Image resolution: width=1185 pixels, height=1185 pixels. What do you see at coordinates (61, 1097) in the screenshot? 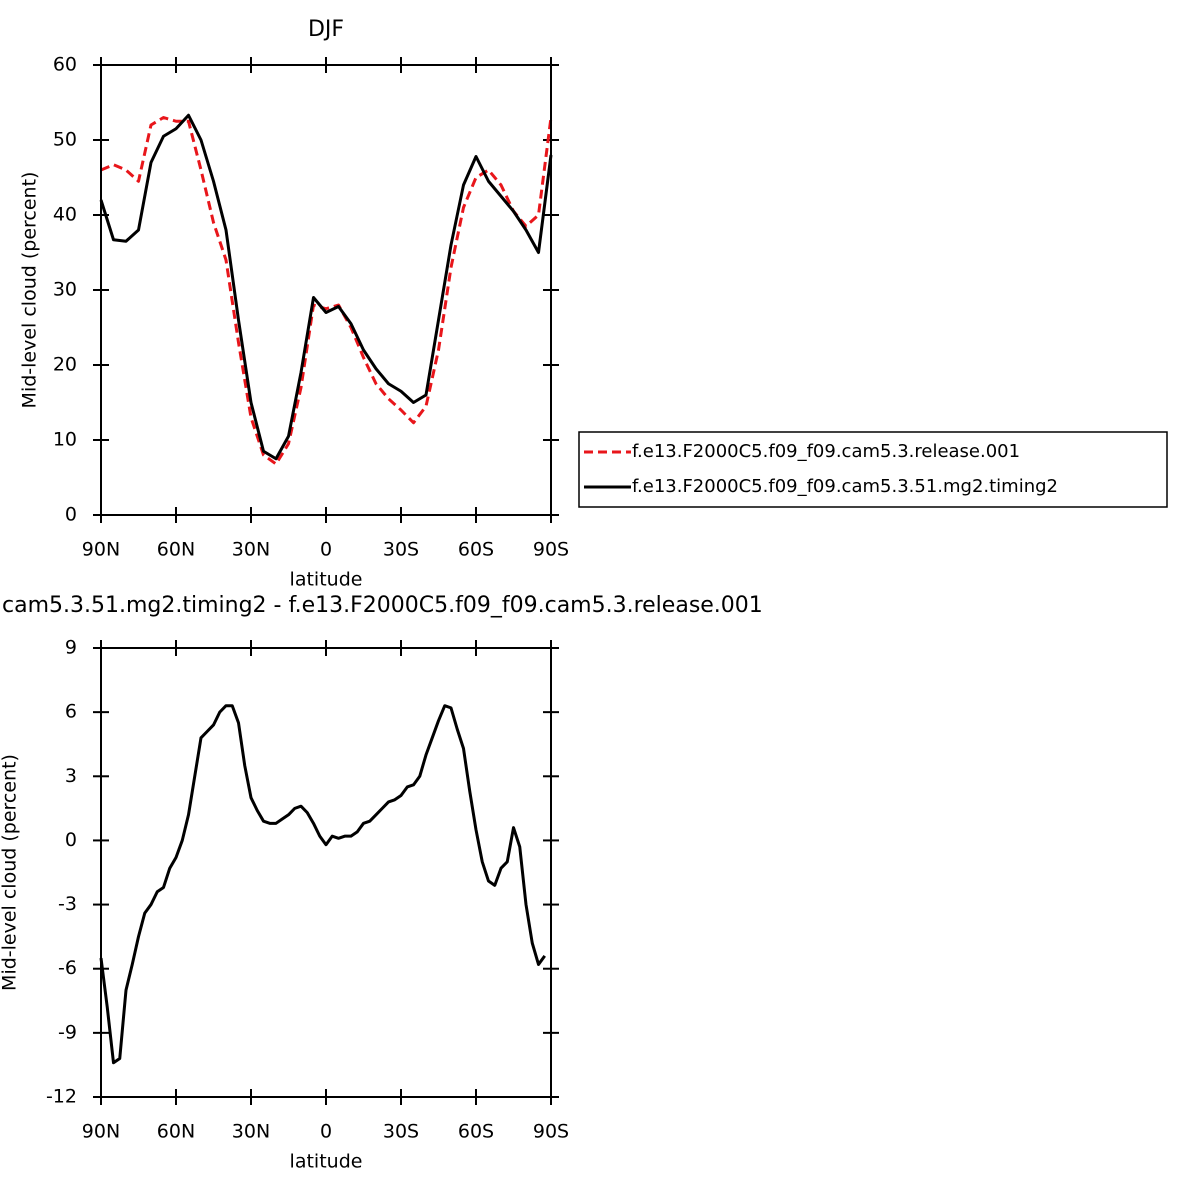
I see `y-tick-label: -12` at bounding box center [61, 1097].